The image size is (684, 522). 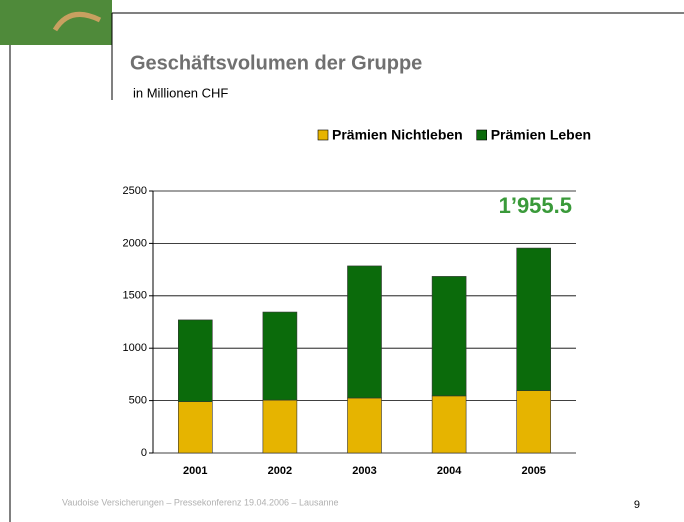 I want to click on legend-label: Prämien Leben, so click(x=541, y=135).